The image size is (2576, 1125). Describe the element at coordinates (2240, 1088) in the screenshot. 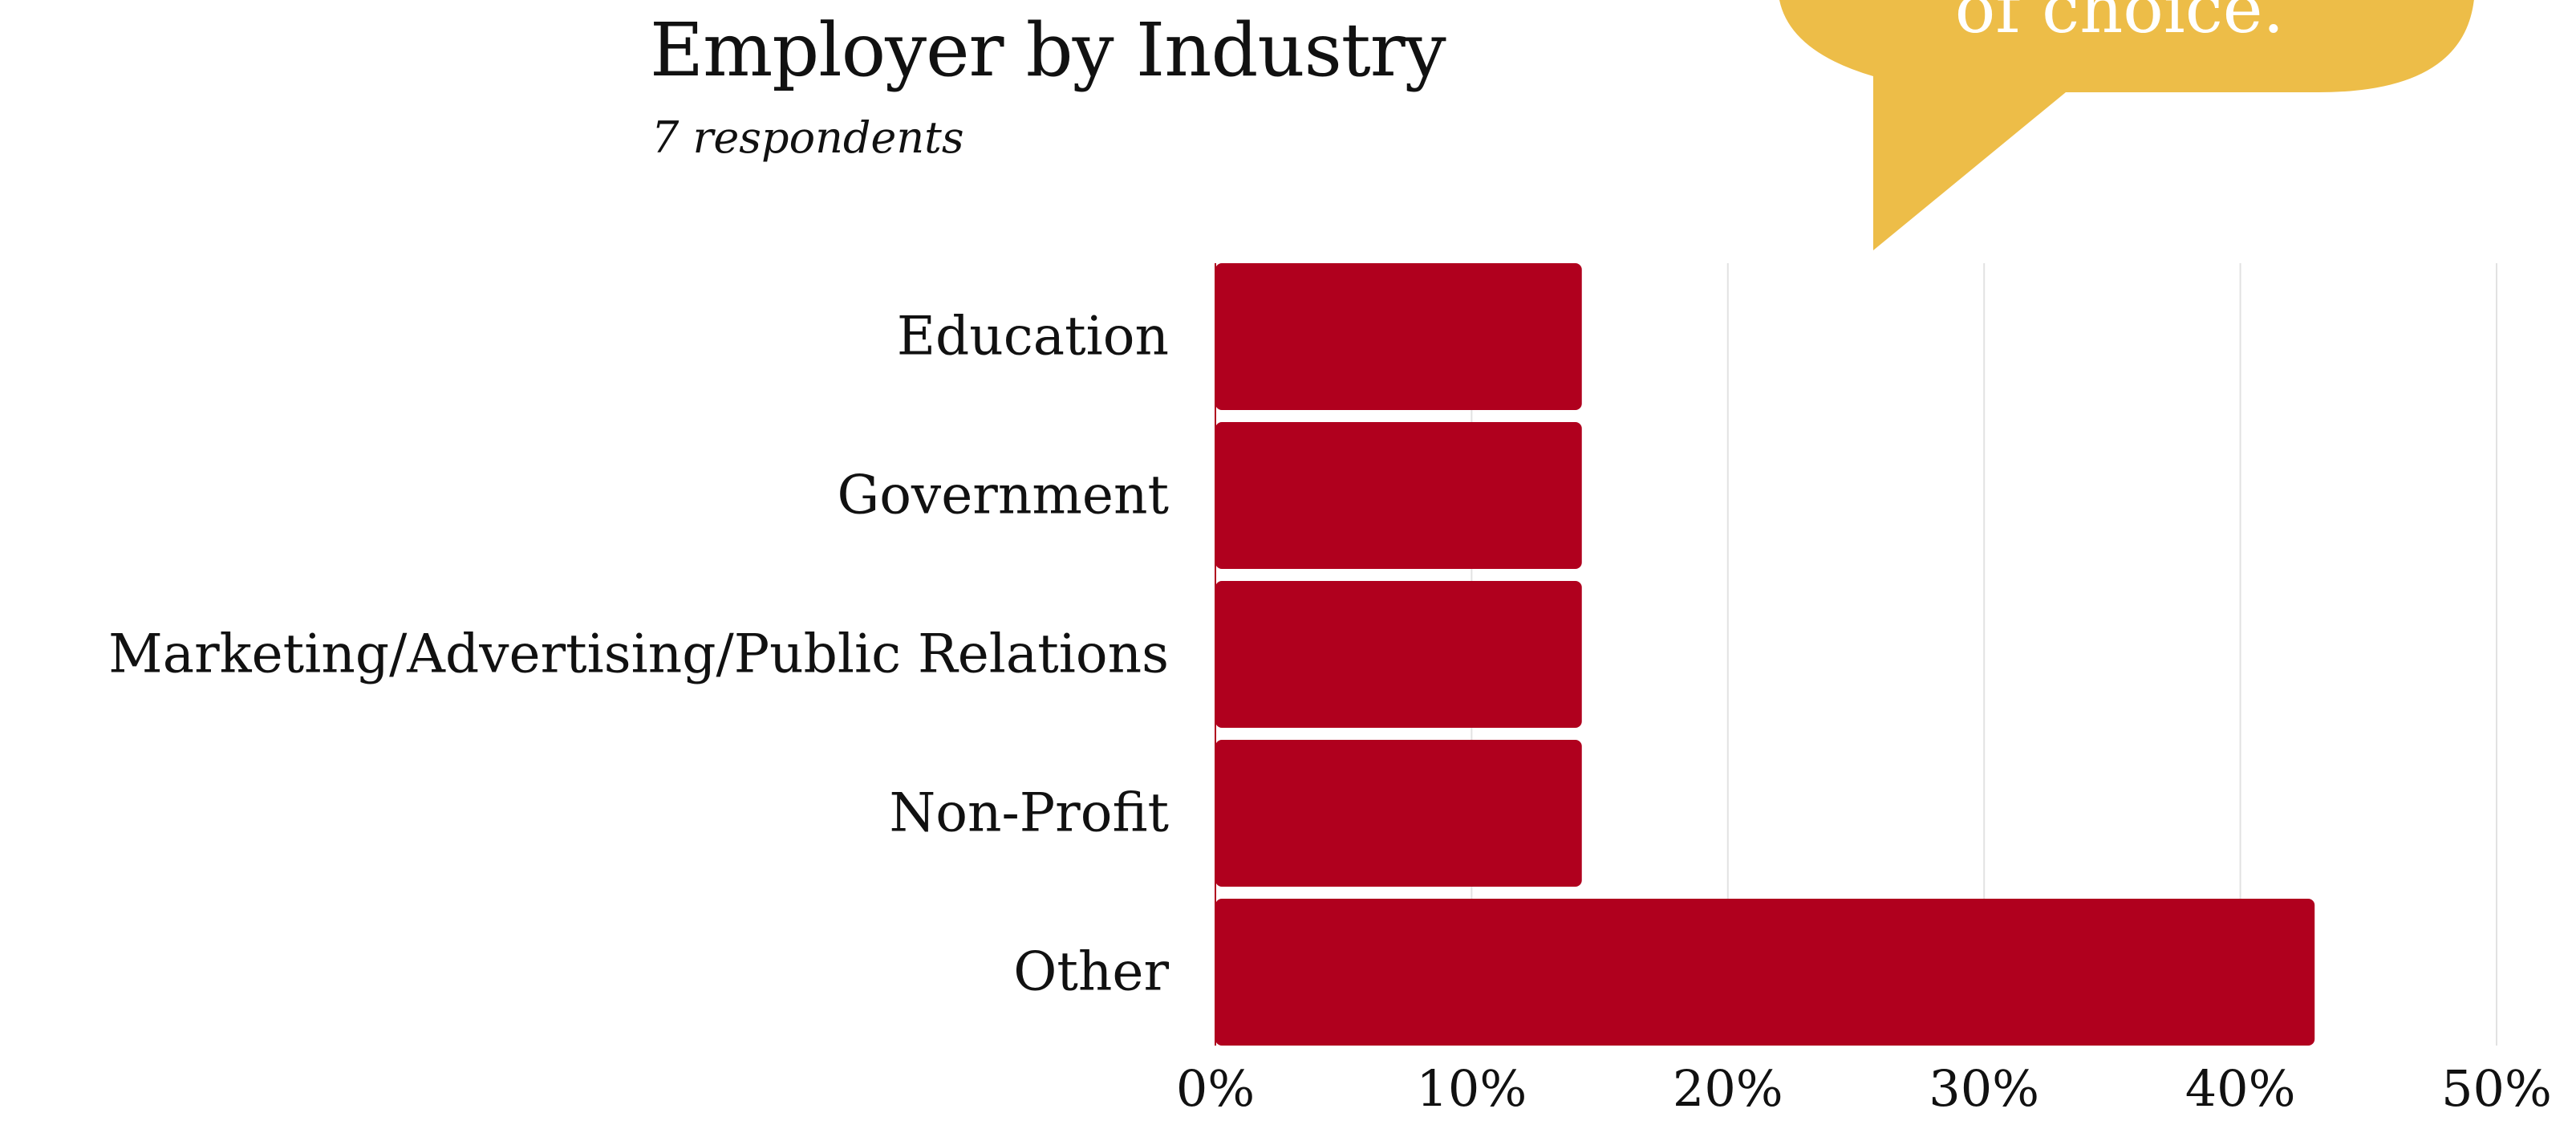

I see `x-tick-label: 40%` at that location.